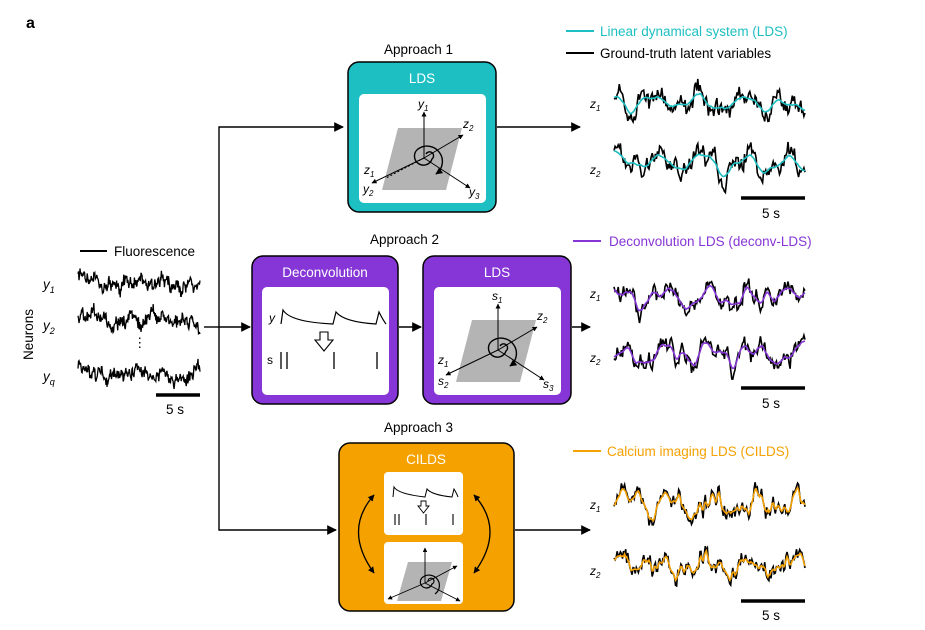 The height and width of the screenshot is (630, 925). I want to click on approach3-title: Approach 3, so click(418, 427).